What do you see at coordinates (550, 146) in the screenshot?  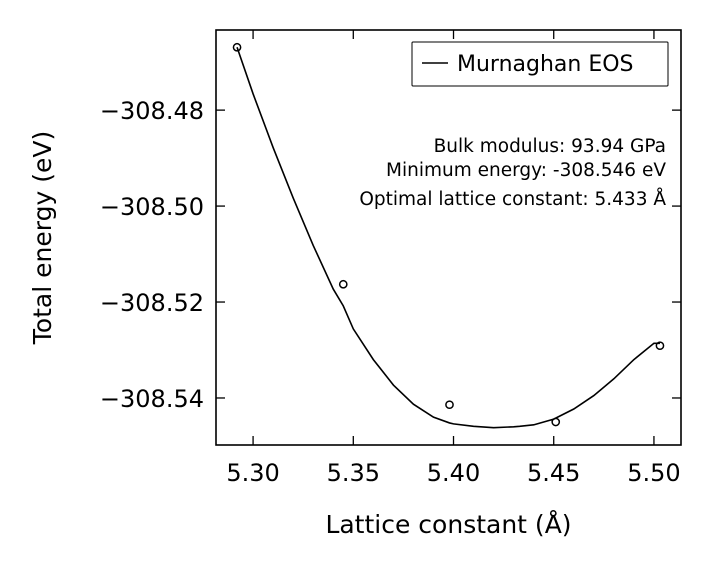 I see `annotation-bulk-modulus: Bulk modulus: 93.94 GPa` at bounding box center [550, 146].